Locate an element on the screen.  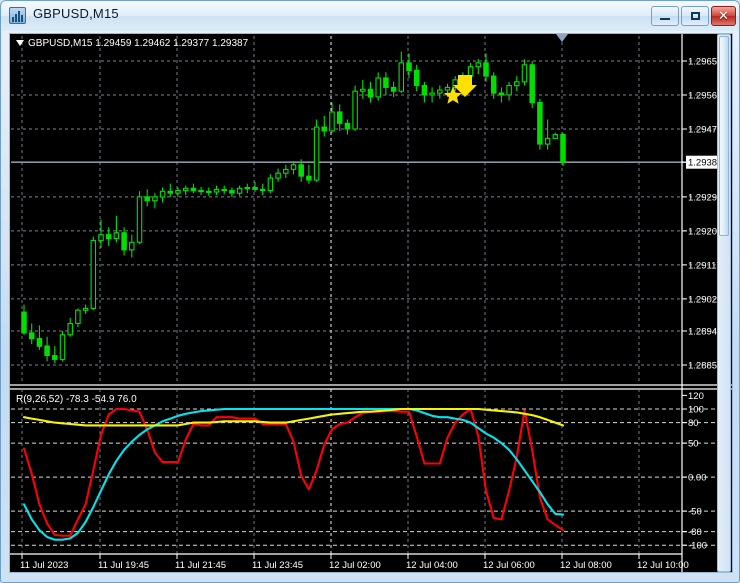
price-axis-tick: 1.29655 is located at coordinates (705, 61).